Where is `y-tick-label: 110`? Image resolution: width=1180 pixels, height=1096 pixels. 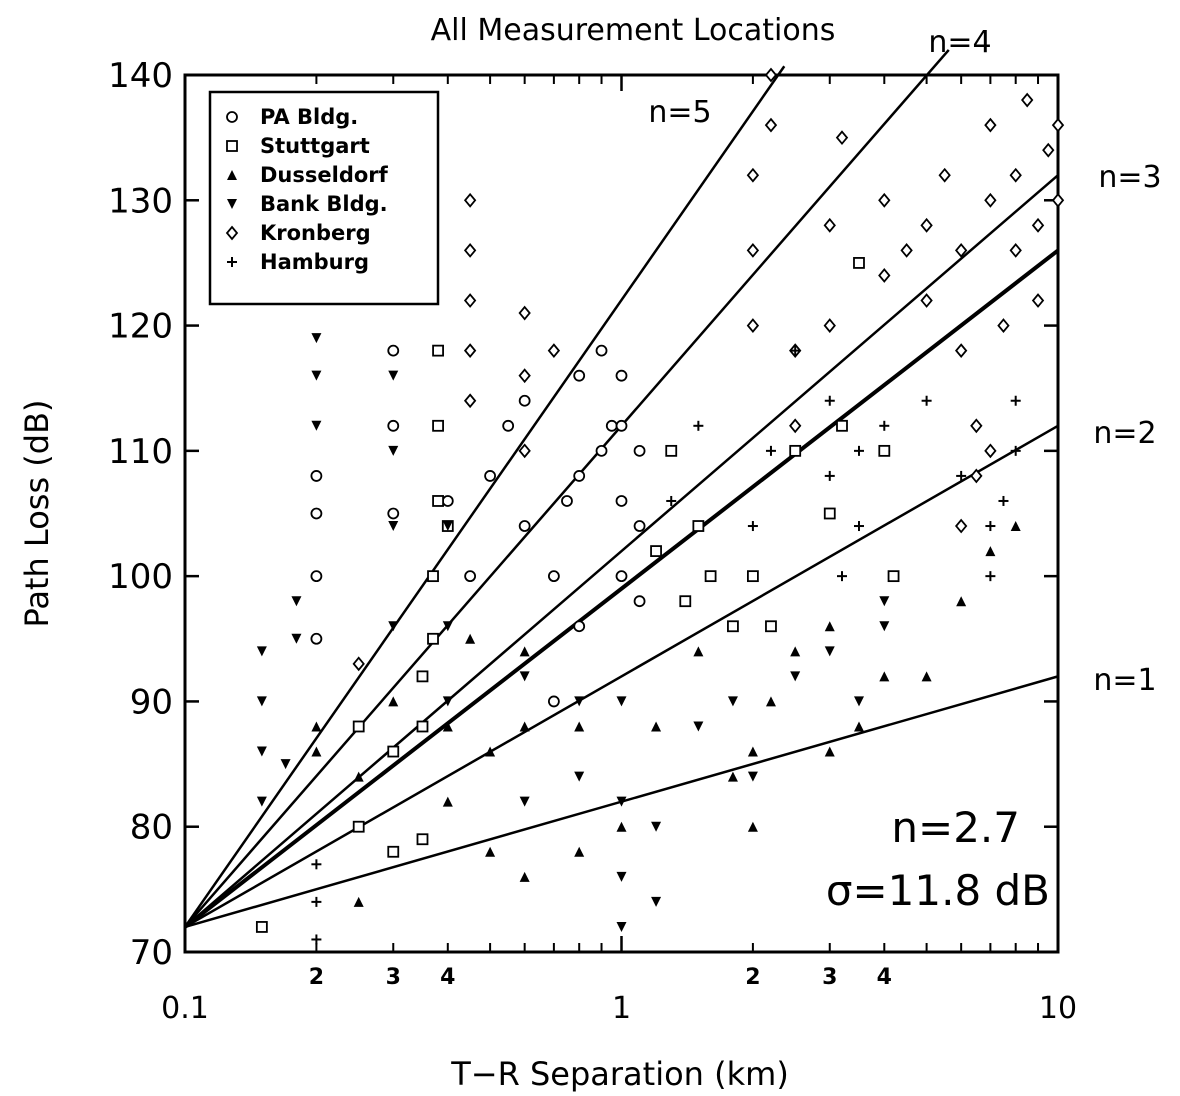 y-tick-label: 110 is located at coordinates (140, 452).